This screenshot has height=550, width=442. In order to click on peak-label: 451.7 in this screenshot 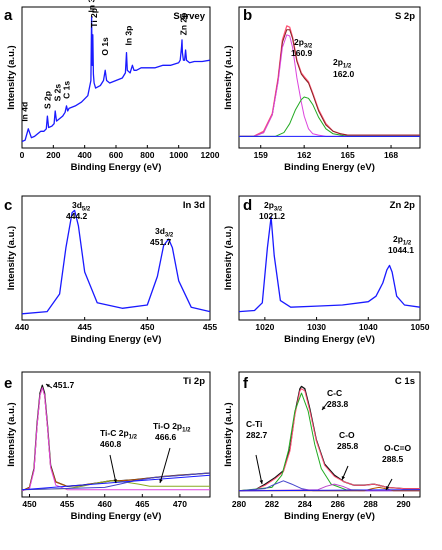, I will do `click(64, 385)`.